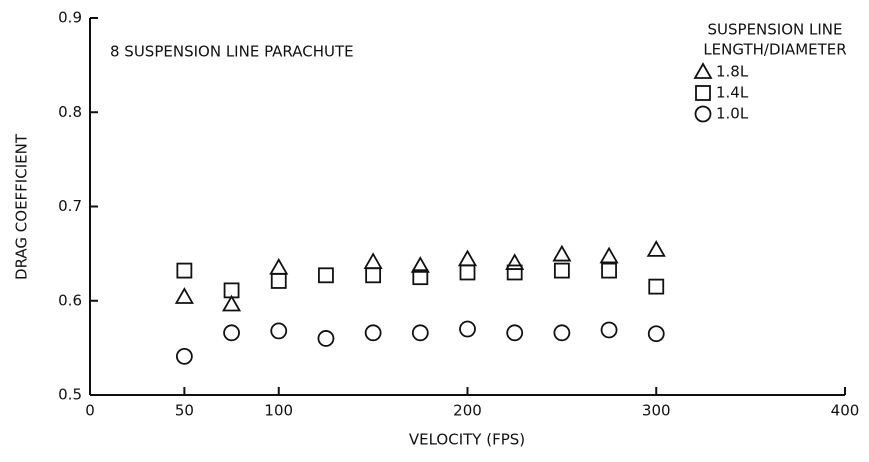  I want to click on y-tick-label: 0.8, so click(70, 112).